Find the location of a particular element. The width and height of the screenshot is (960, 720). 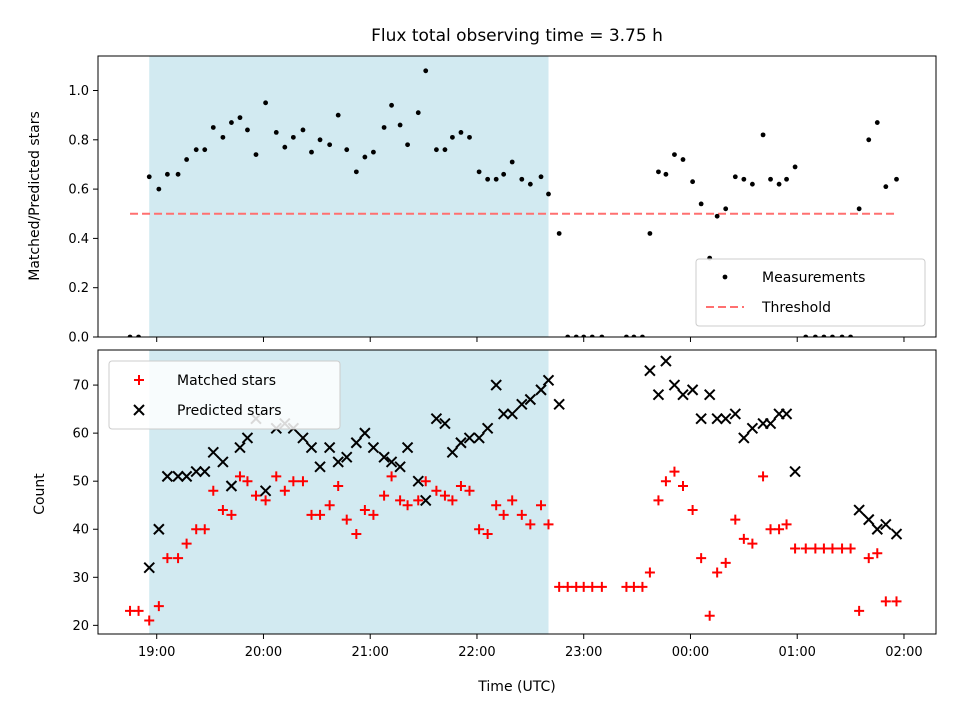

top-ylabel: Matched/Predicted stars is located at coordinates (35, 196).